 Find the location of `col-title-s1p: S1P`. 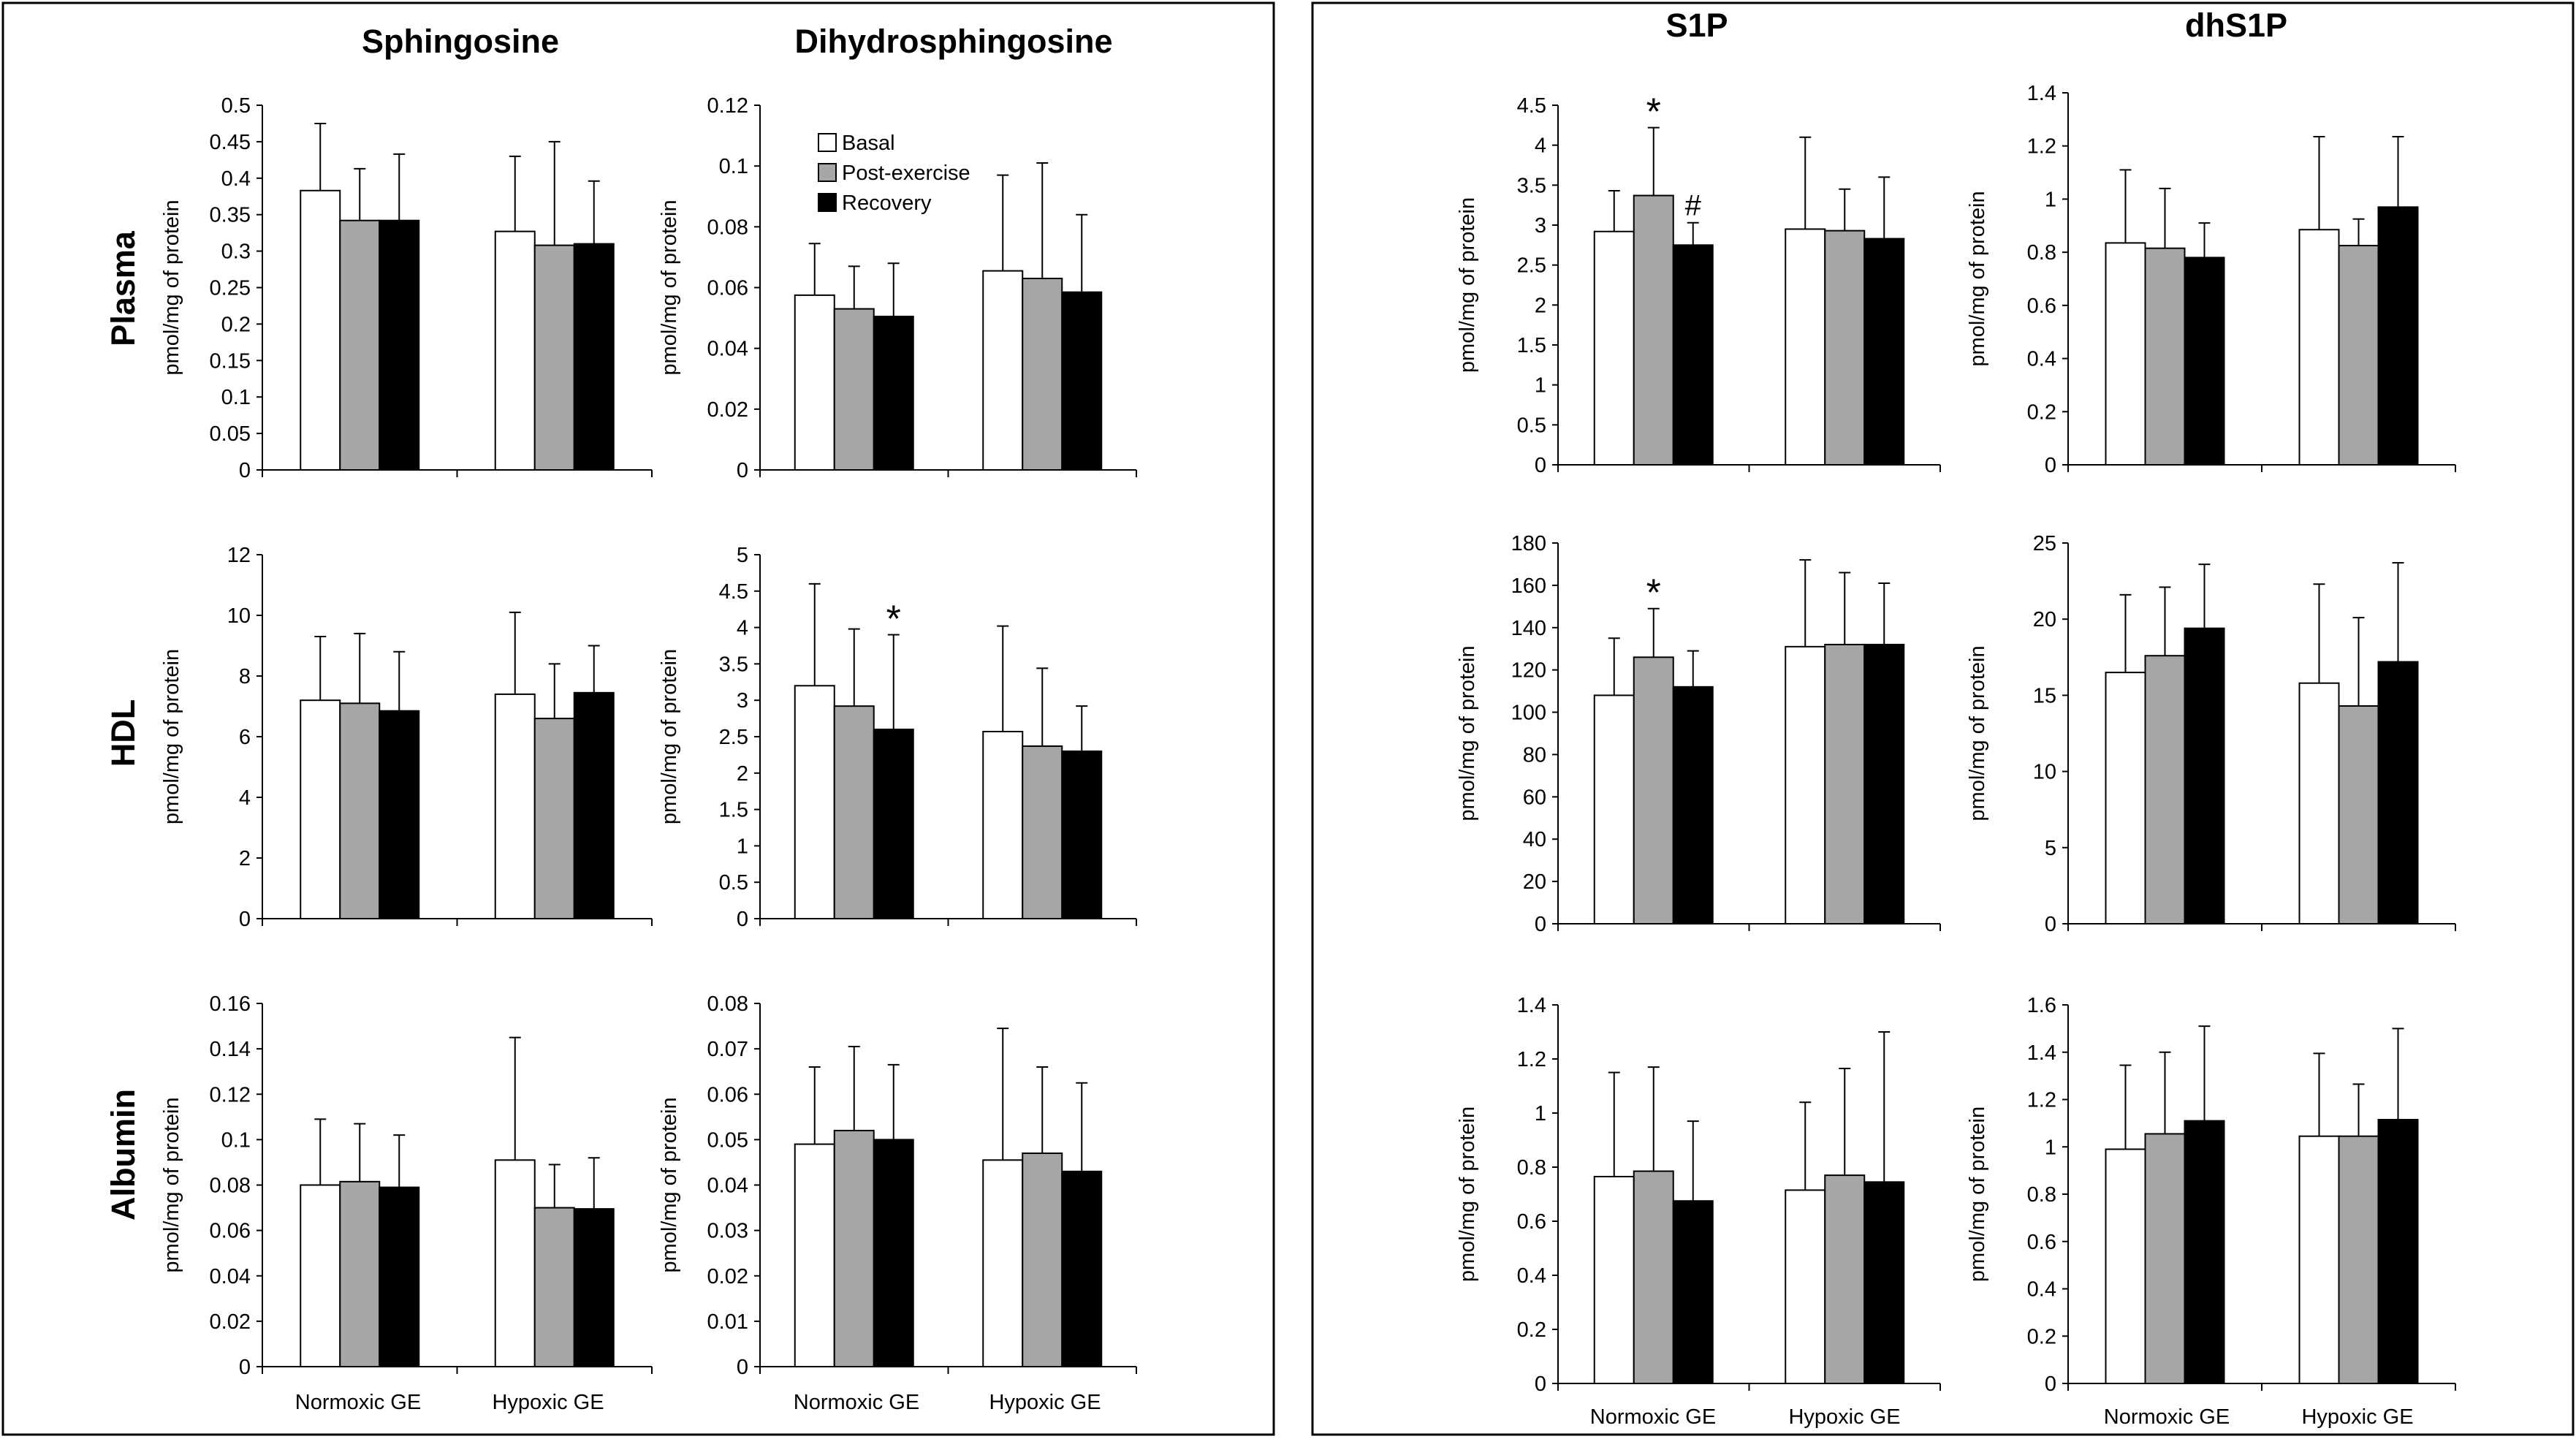

col-title-s1p: S1P is located at coordinates (1697, 26).